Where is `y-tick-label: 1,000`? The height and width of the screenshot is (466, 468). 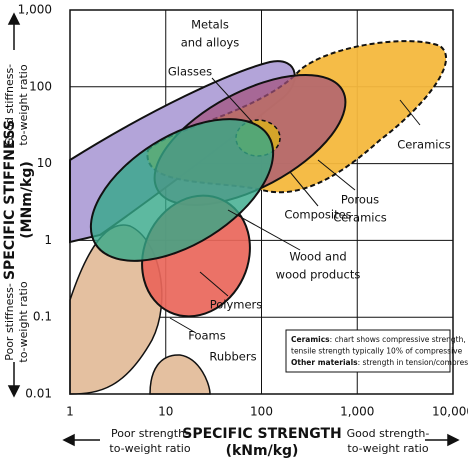
y-tick-label: 1,000 is located at coordinates (35, 10).